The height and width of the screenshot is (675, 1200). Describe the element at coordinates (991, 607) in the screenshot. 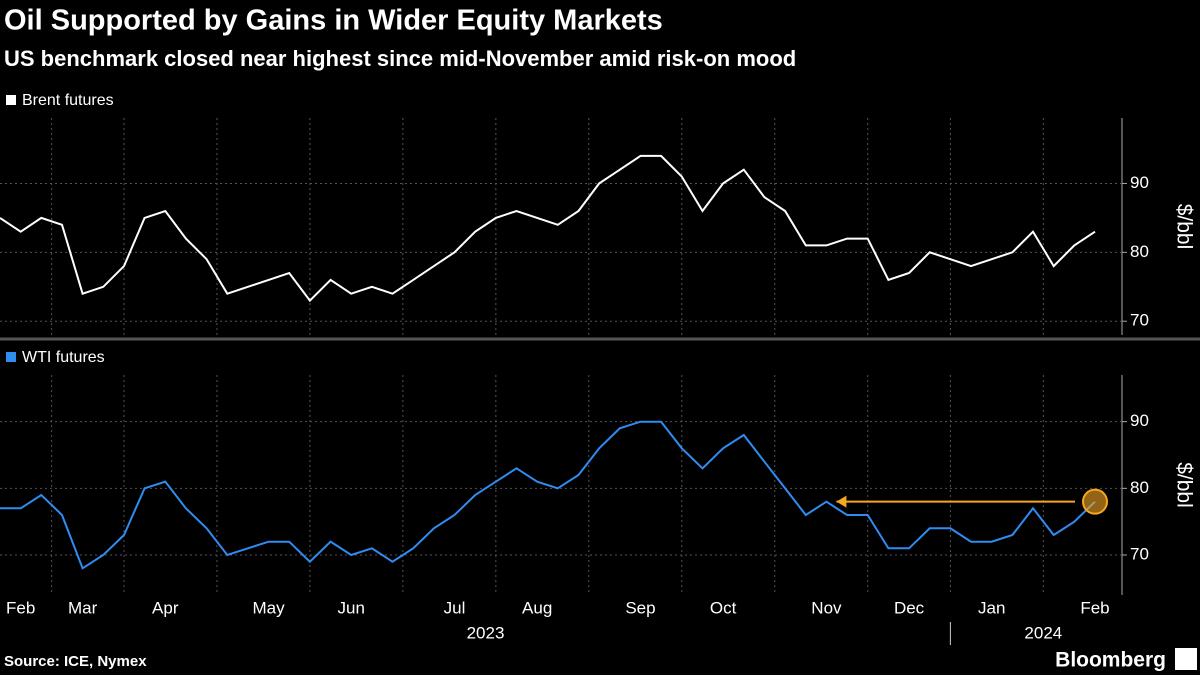

I see `x-tick-label: Jan` at that location.